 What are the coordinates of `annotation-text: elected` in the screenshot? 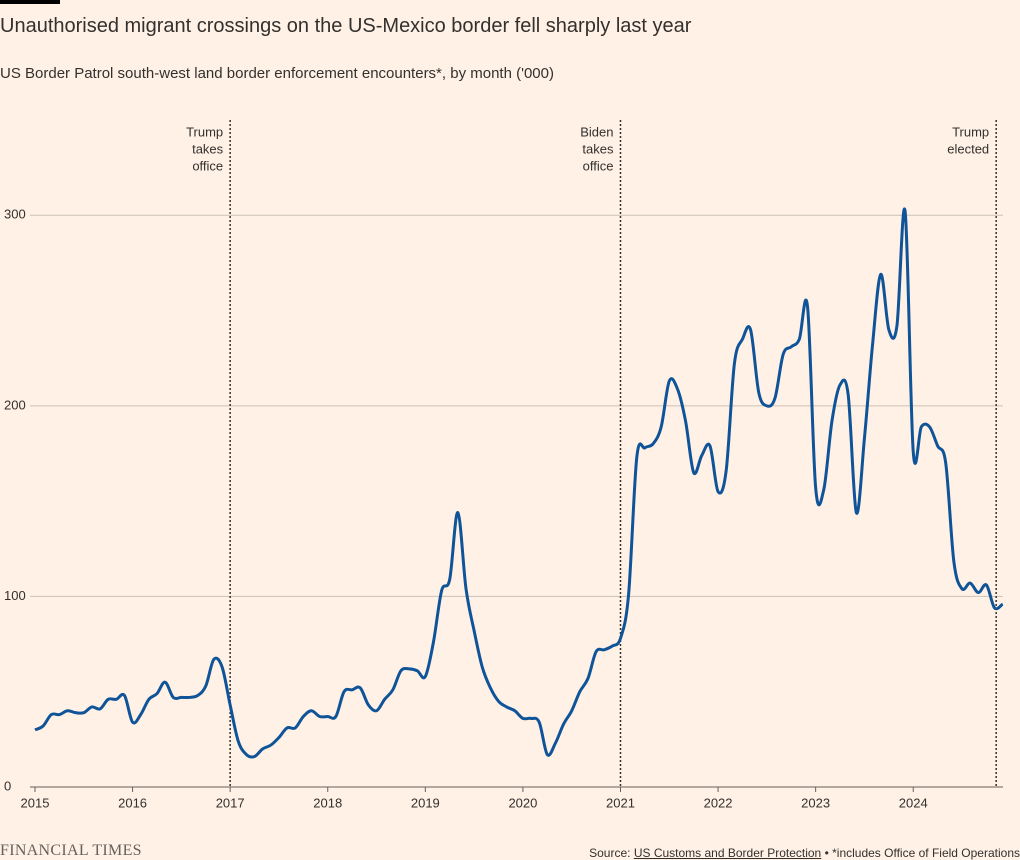 It's located at (968, 148).